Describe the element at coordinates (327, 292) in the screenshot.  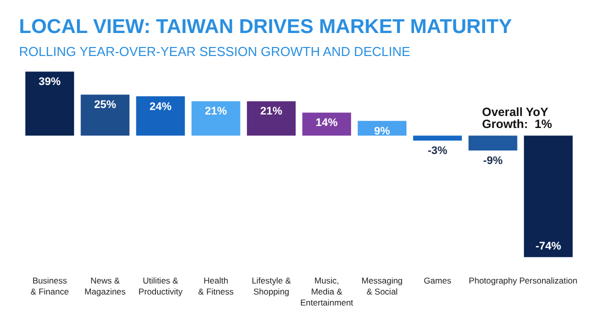
I see `x-tick-label: Music, Media & Entertainment` at that location.